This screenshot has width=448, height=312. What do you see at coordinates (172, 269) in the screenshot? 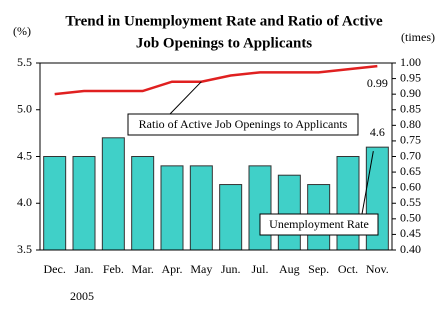
I see `x-tick-label: Apr.` at bounding box center [172, 269].